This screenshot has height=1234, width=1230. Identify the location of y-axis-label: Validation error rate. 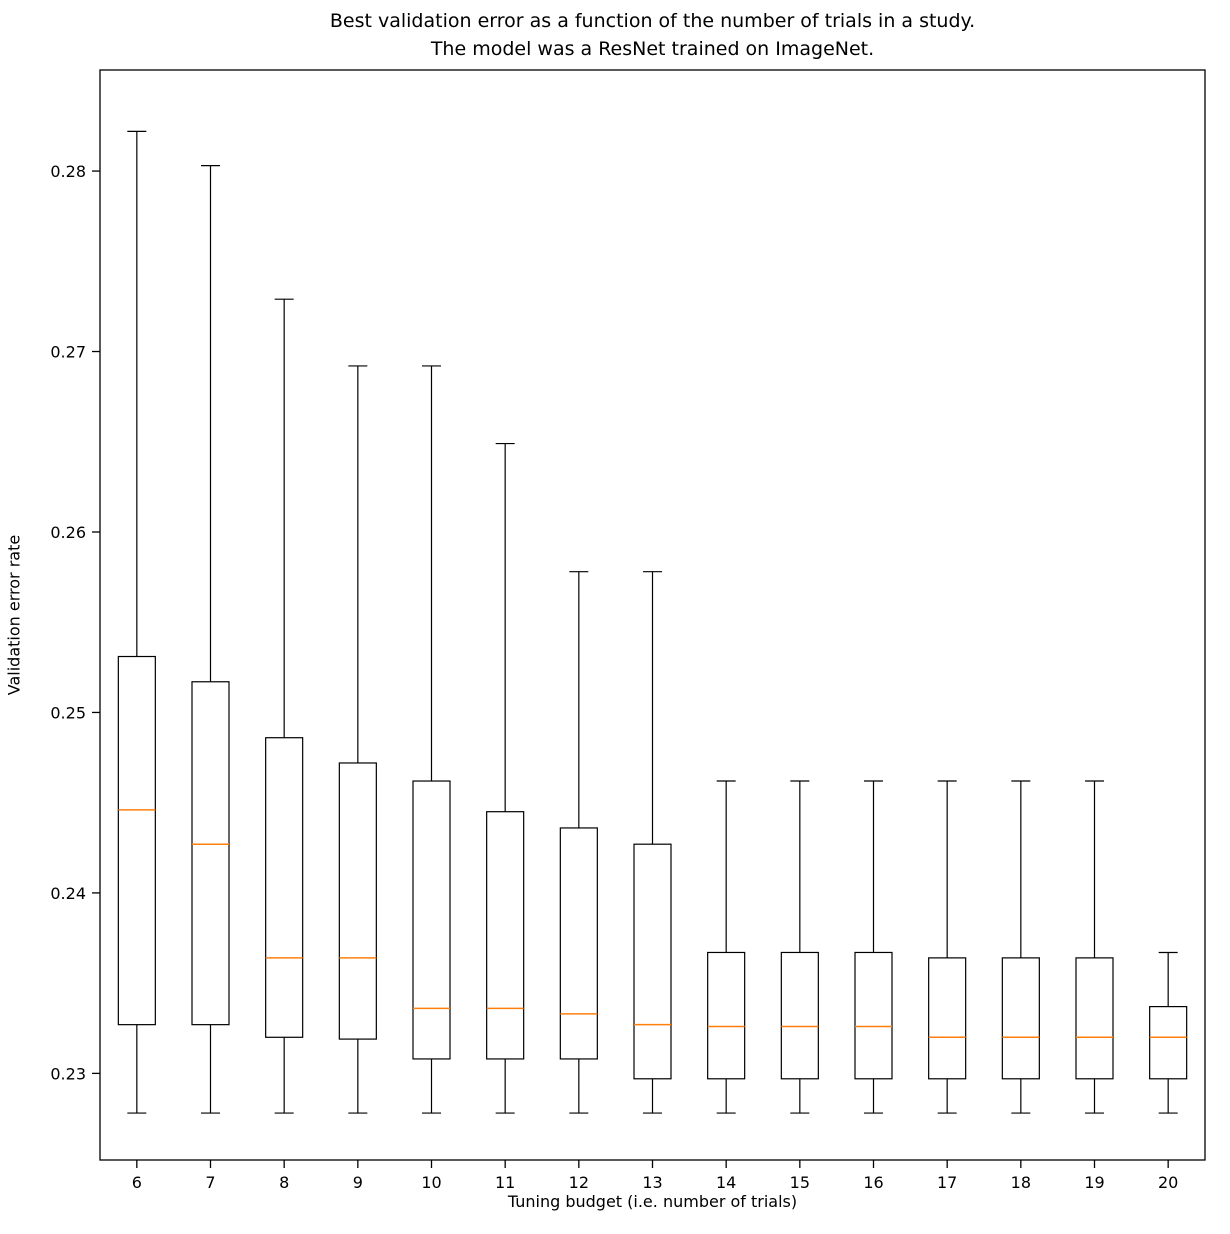
(14, 615).